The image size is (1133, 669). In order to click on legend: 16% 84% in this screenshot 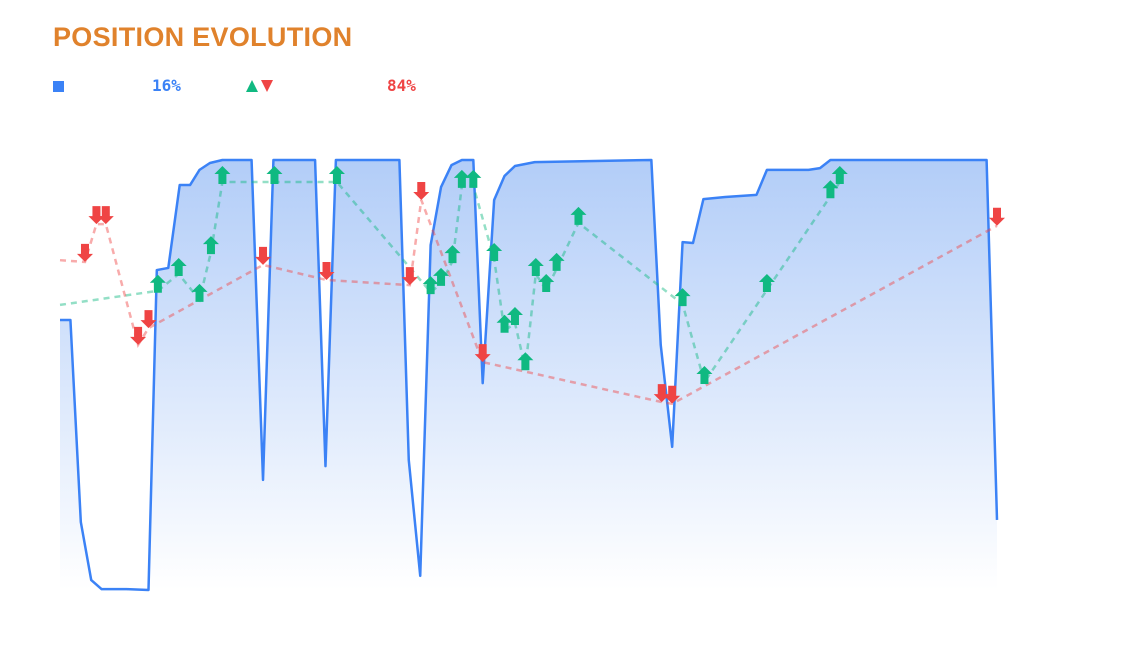, I will do `click(300, 86)`.